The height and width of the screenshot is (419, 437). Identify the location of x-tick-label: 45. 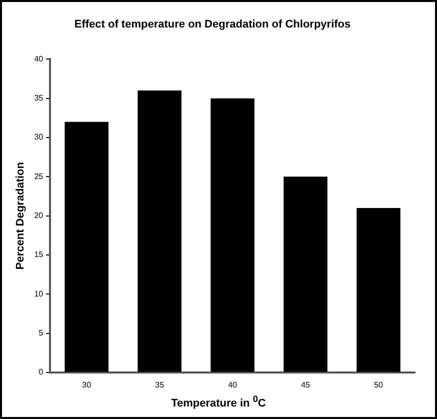
(306, 385).